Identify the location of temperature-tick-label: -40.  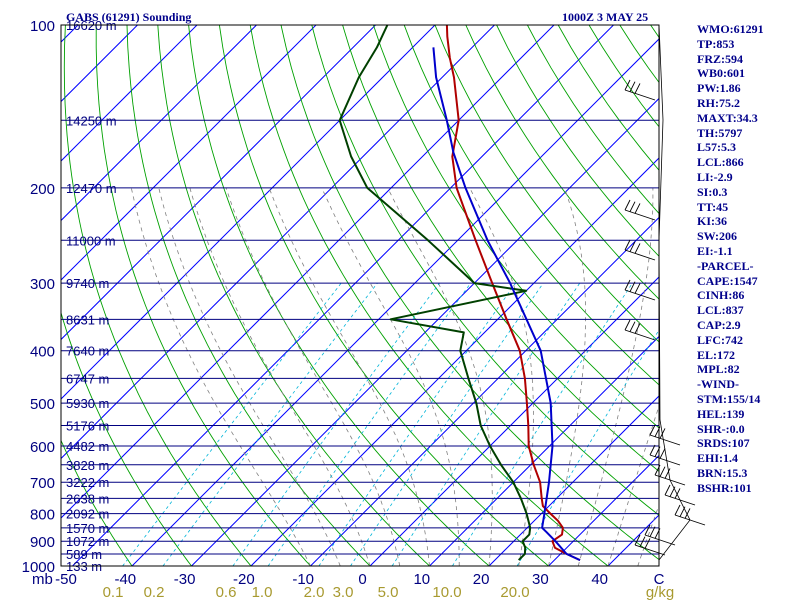
(125, 579).